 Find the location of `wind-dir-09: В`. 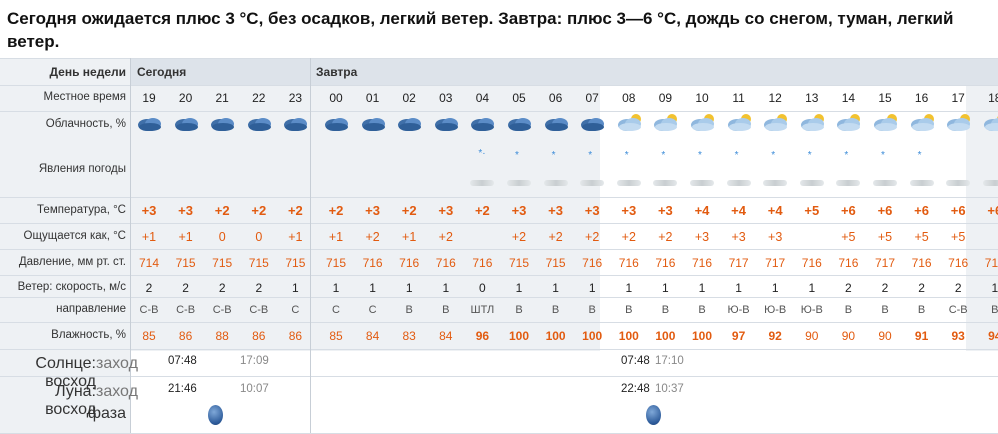

wind-dir-09: В is located at coordinates (665, 310).